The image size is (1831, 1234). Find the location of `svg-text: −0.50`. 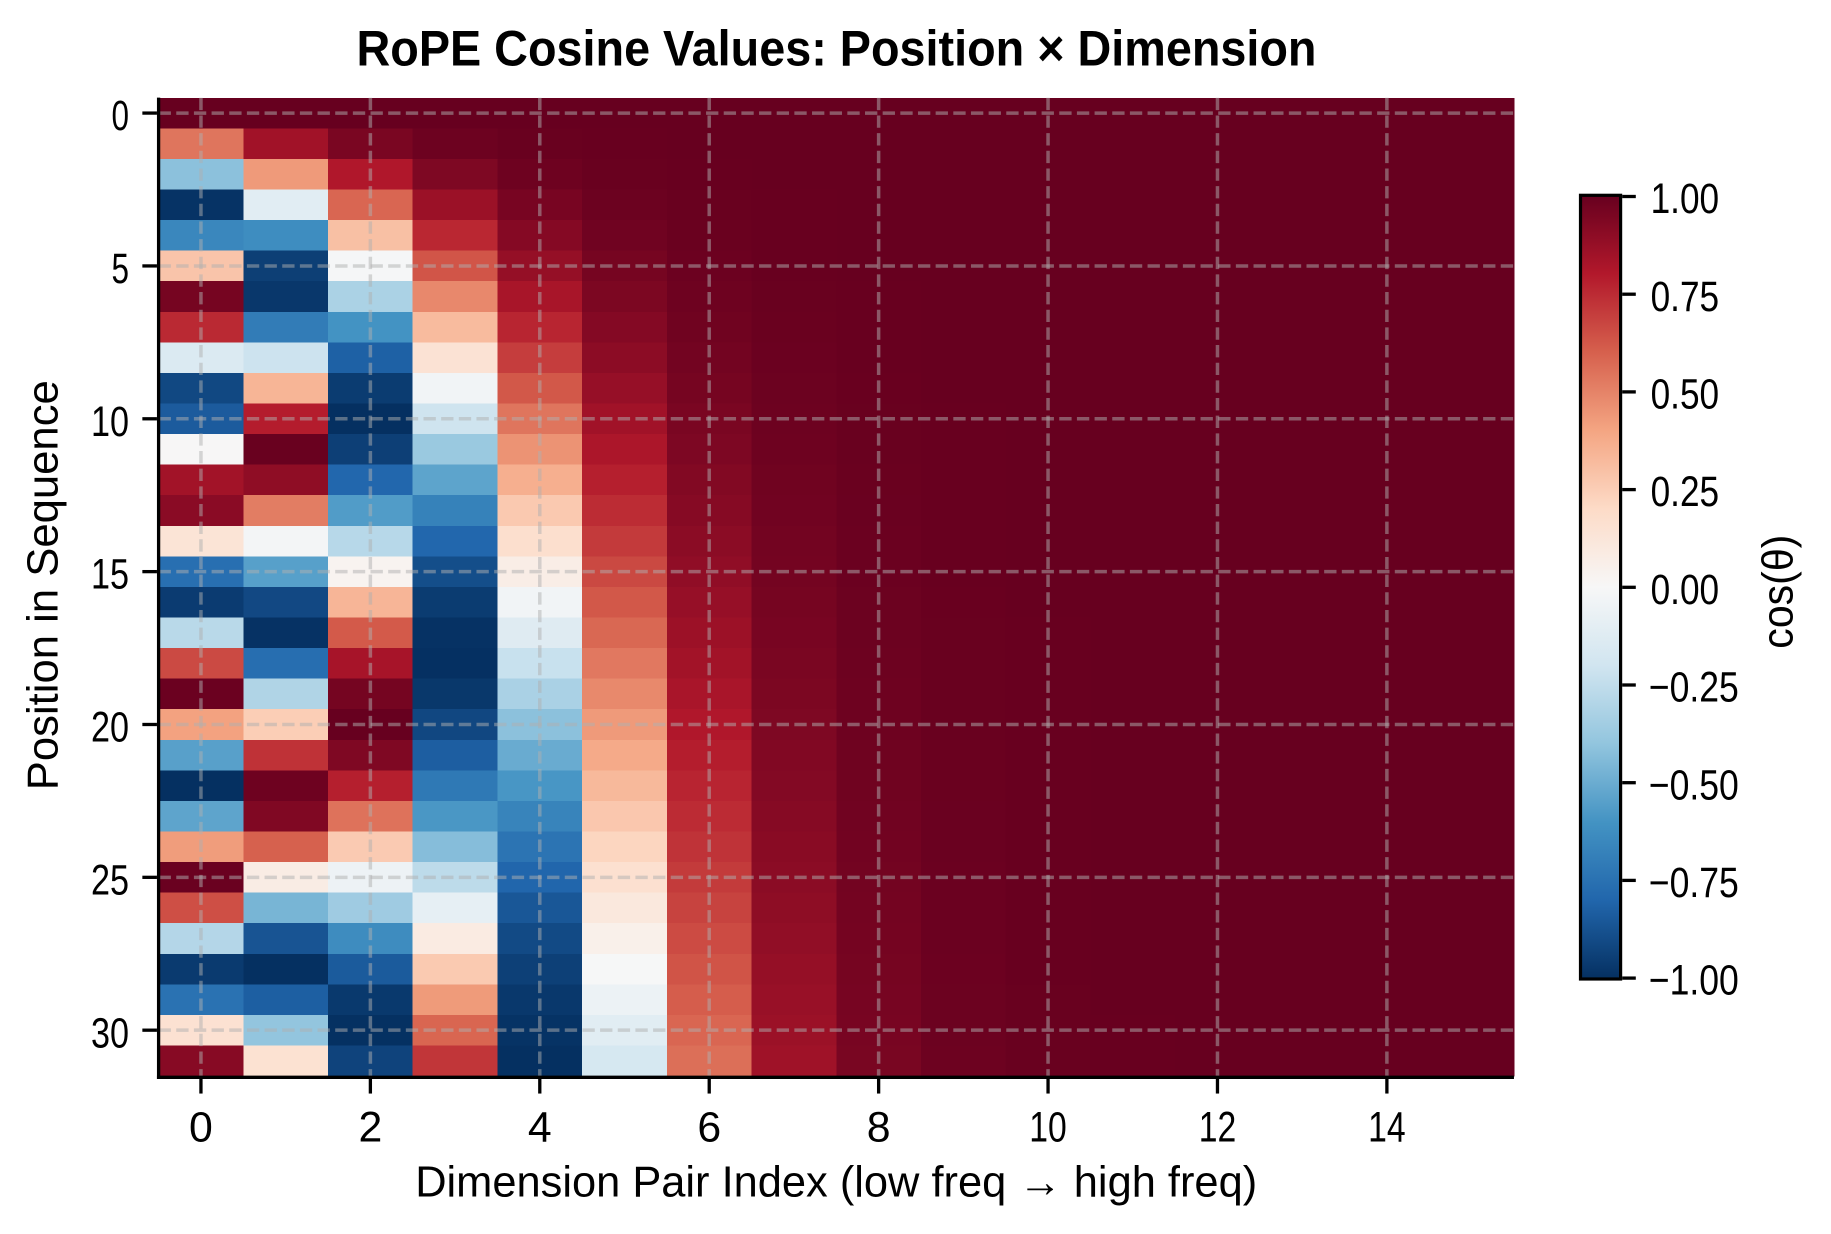

svg-text: −0.50 is located at coordinates (1694, 785).